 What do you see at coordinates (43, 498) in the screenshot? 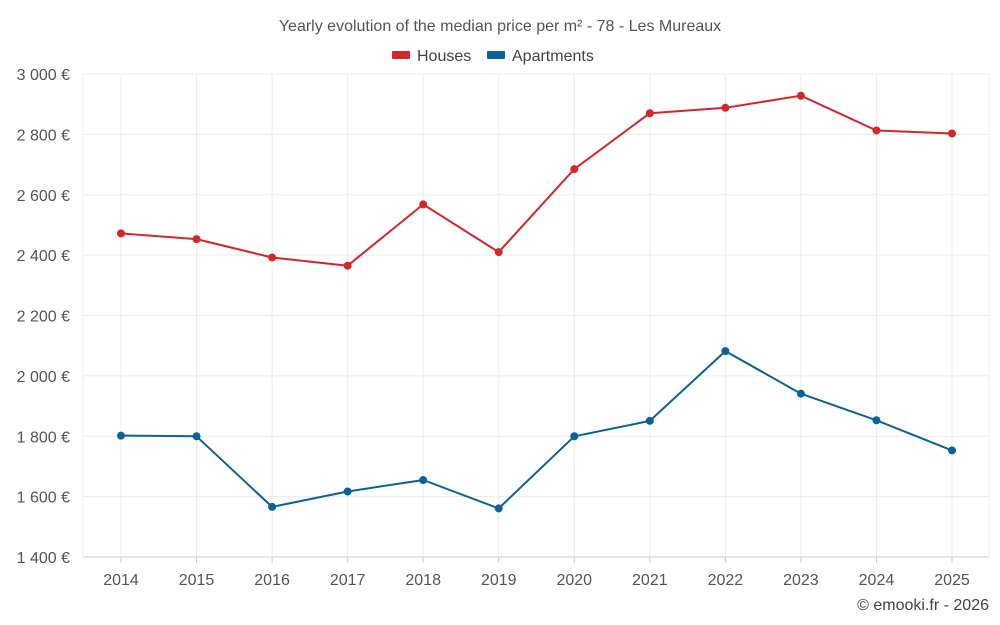
I see `y-tick-label: 1 600 €` at bounding box center [43, 498].